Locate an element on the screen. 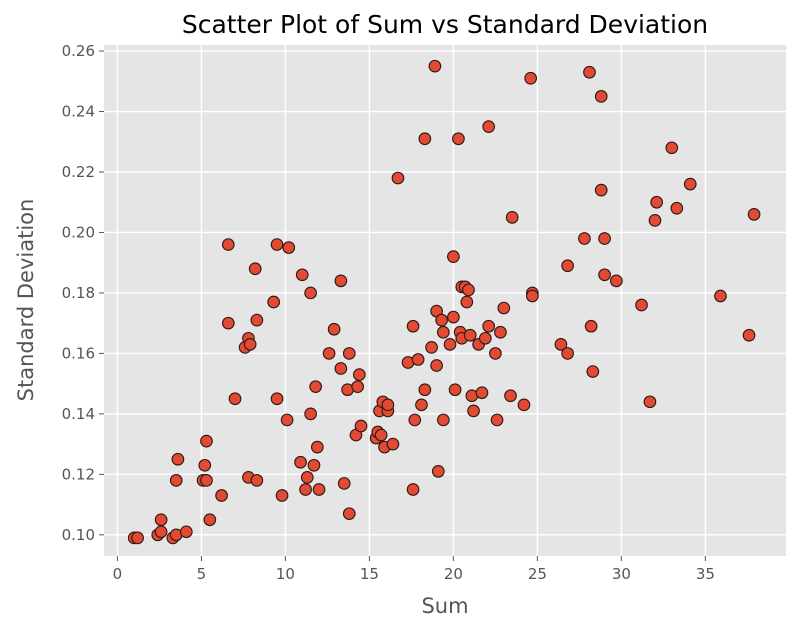 This screenshot has width=800, height=634. y-tick-label: 0.14 is located at coordinates (78, 414).